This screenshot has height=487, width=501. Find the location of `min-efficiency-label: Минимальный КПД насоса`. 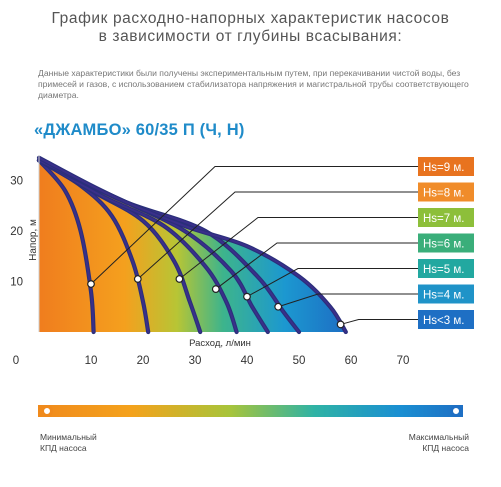

min-efficiency-label: Минимальный КПД насоса is located at coordinates (68, 443).